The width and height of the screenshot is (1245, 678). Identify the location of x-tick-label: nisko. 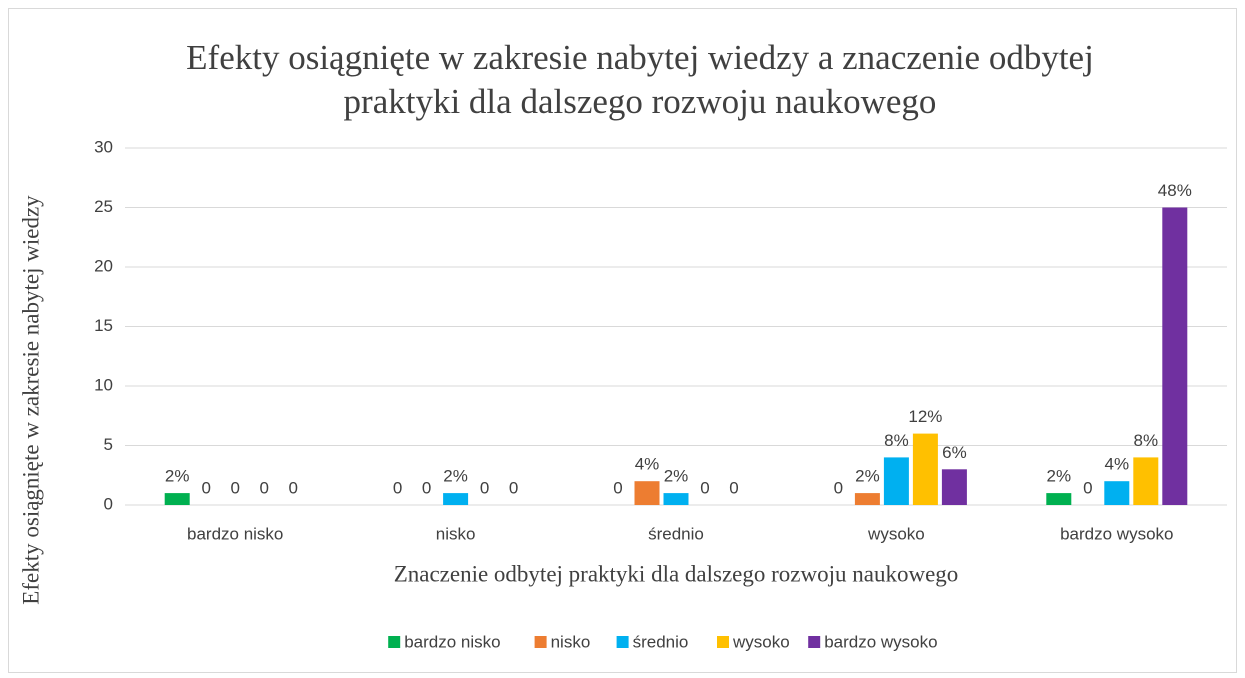
(456, 533).